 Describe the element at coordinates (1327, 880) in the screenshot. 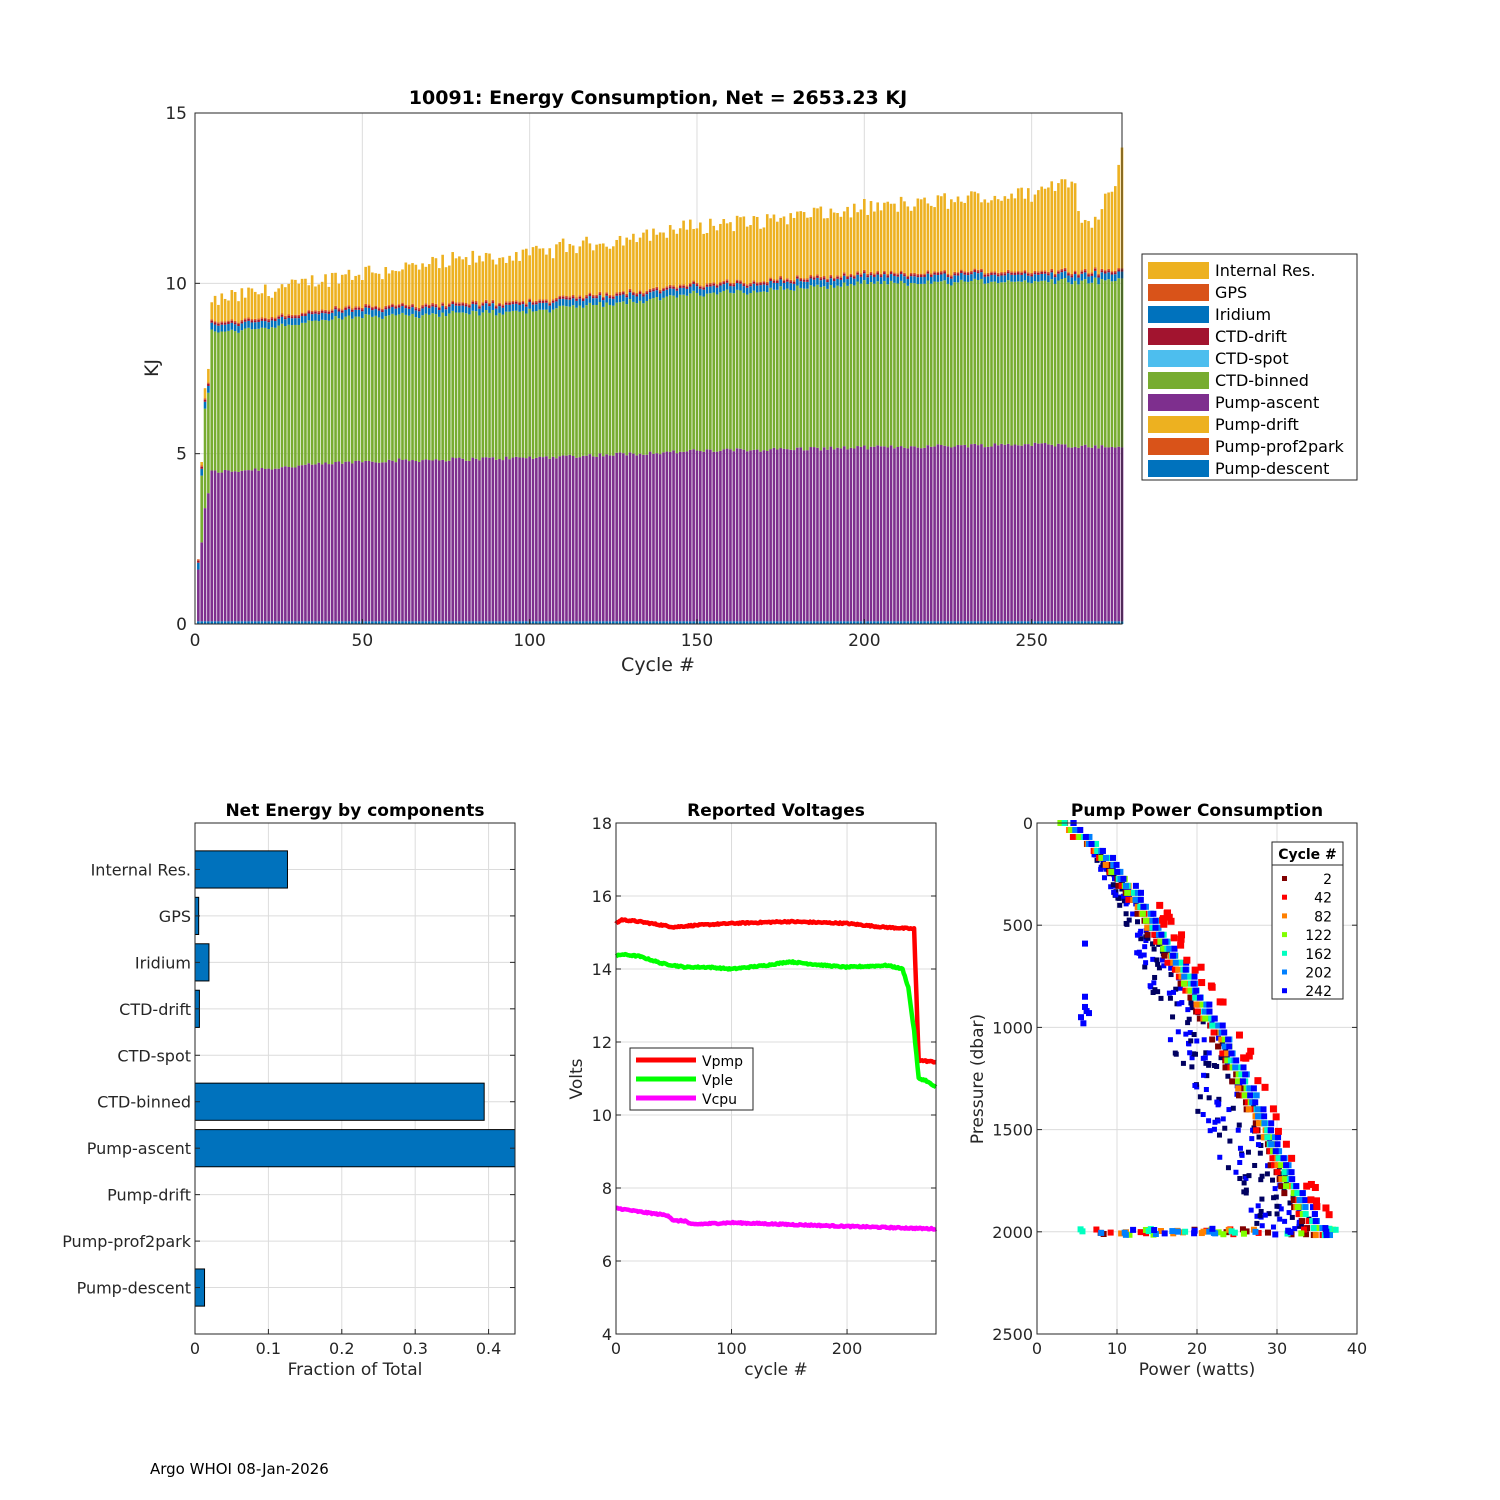

I see `legend-label: 2` at that location.